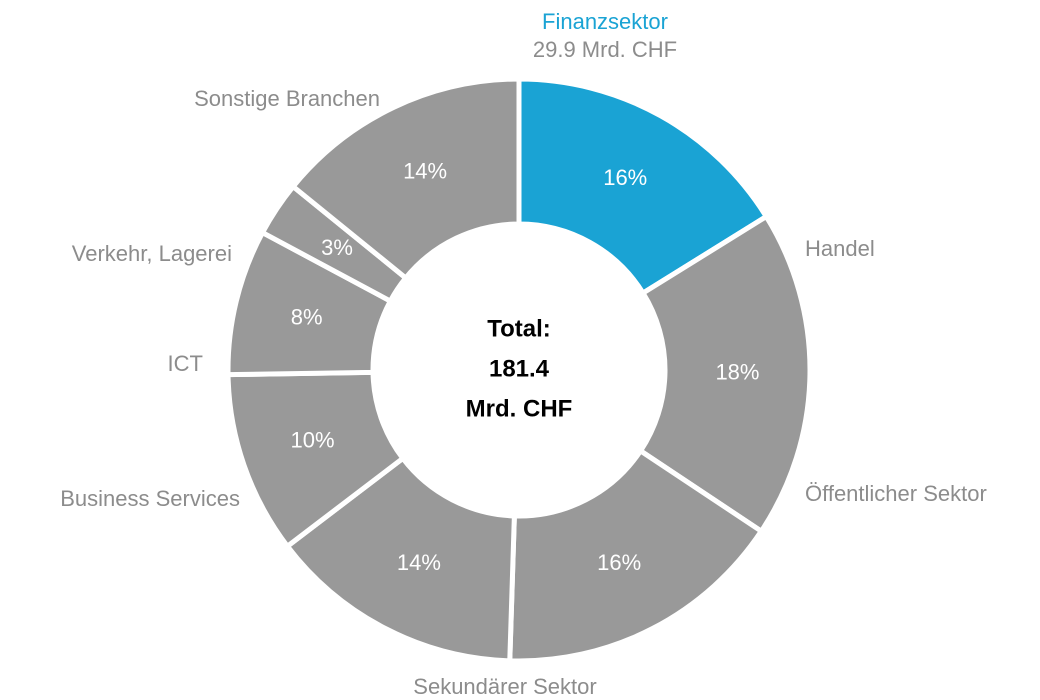 This screenshot has height=700, width=1040. I want to click on center-label: 181.4, so click(519, 368).